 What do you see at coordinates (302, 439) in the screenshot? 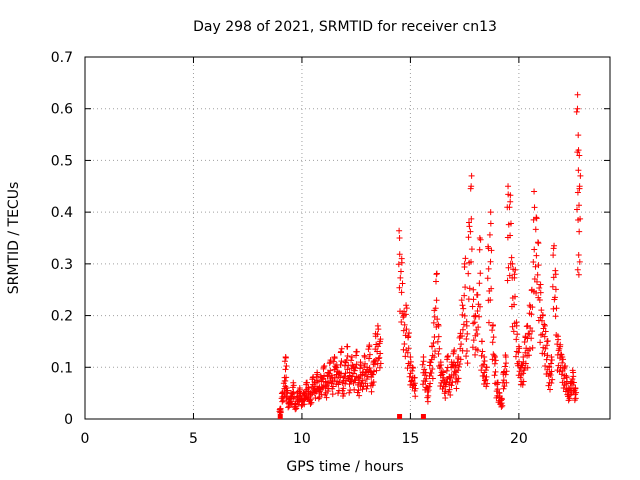
I see `x-tick-label: 10` at bounding box center [302, 439].